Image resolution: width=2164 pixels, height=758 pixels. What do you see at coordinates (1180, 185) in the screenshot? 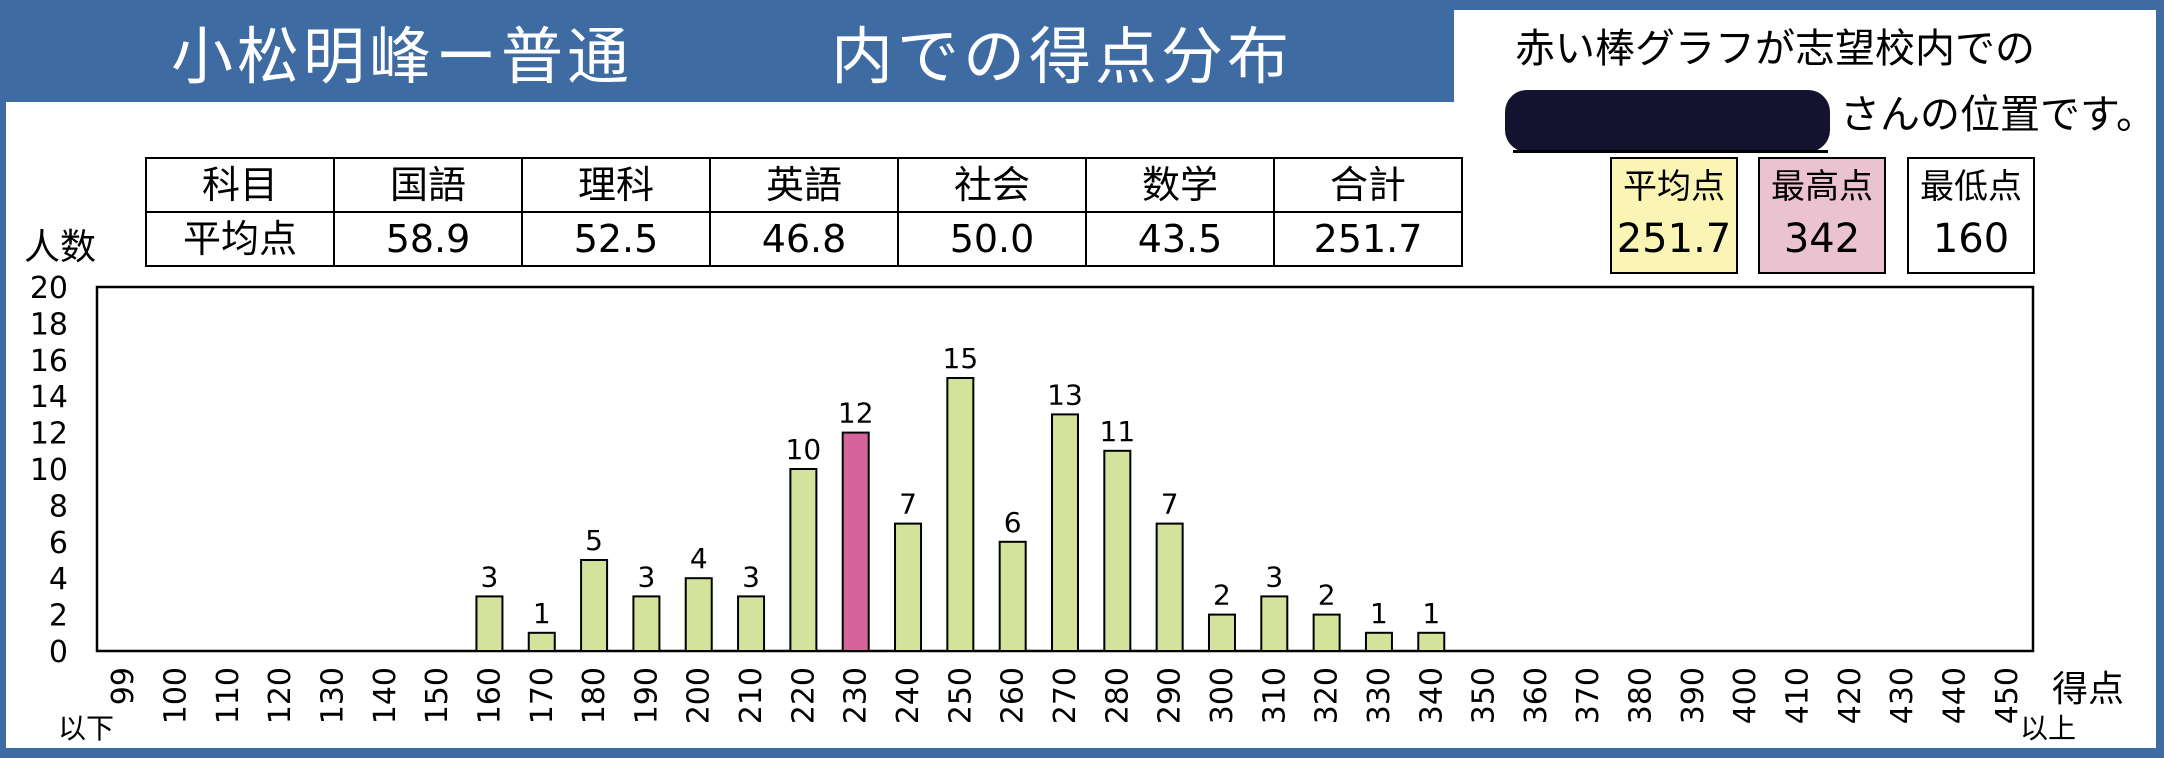
I see `table-header-cell: 数学` at bounding box center [1180, 185].